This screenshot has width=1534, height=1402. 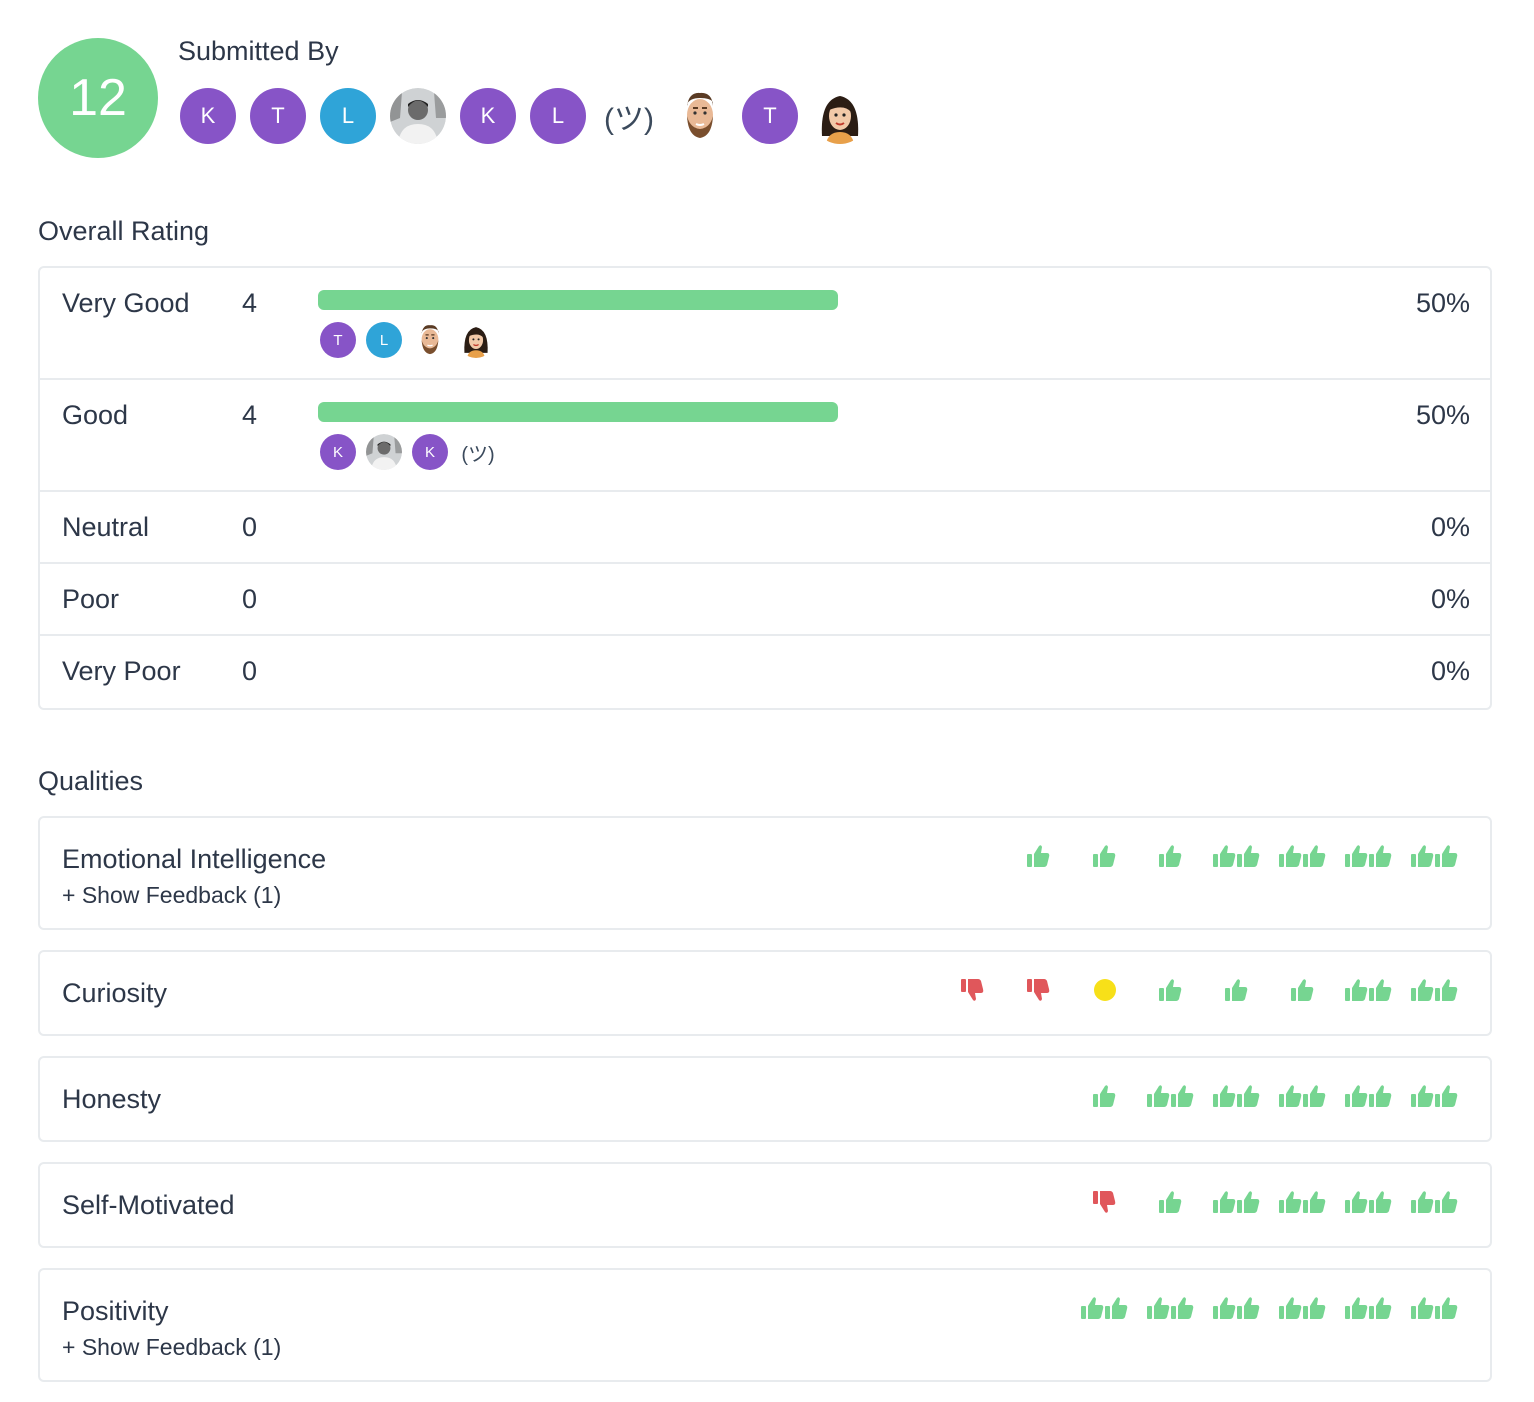 What do you see at coordinates (106, 527) in the screenshot?
I see `rating-label: Neutral` at bounding box center [106, 527].